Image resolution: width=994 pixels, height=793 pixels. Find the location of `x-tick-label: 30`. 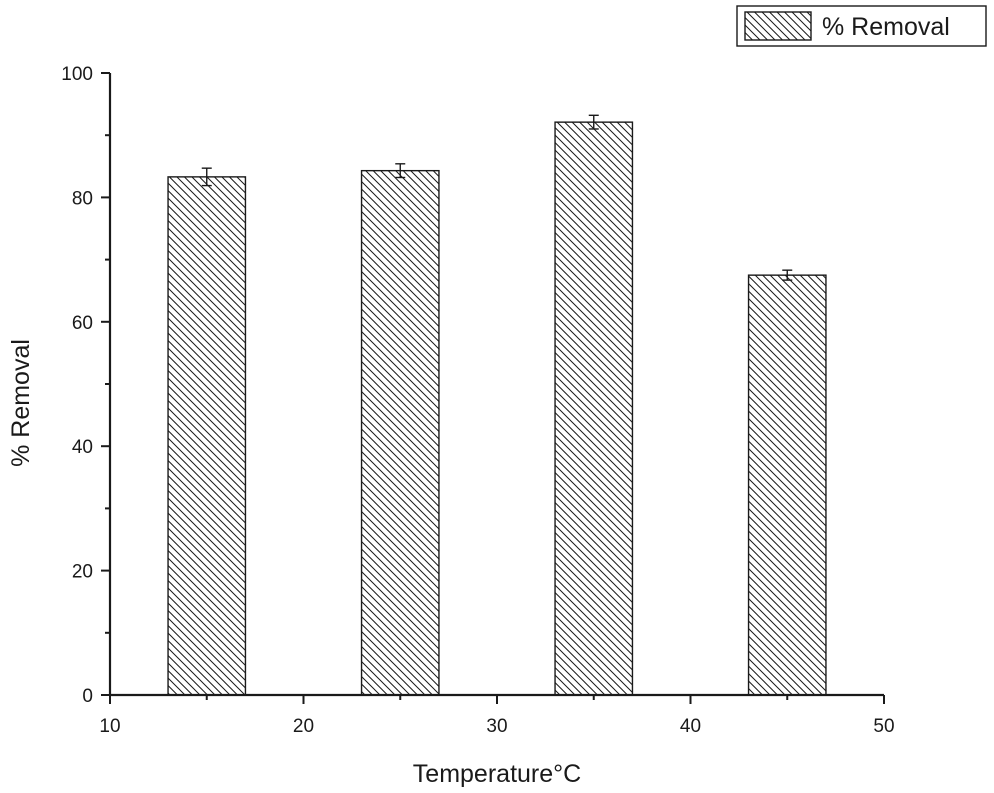

x-tick-label: 30 is located at coordinates (496, 726).